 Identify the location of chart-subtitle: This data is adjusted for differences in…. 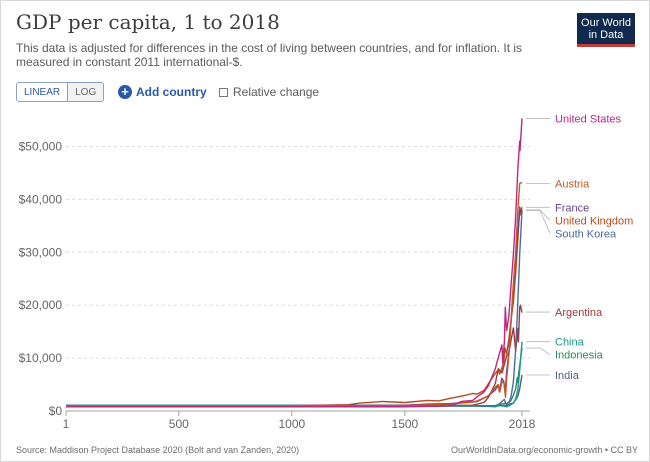
(269, 55).